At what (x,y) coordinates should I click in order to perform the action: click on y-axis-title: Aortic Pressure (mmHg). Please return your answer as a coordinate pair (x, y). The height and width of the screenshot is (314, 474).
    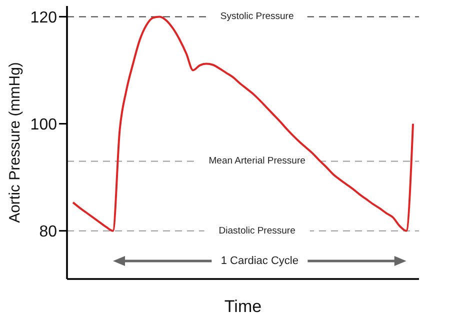
    Looking at the image, I should click on (15, 142).